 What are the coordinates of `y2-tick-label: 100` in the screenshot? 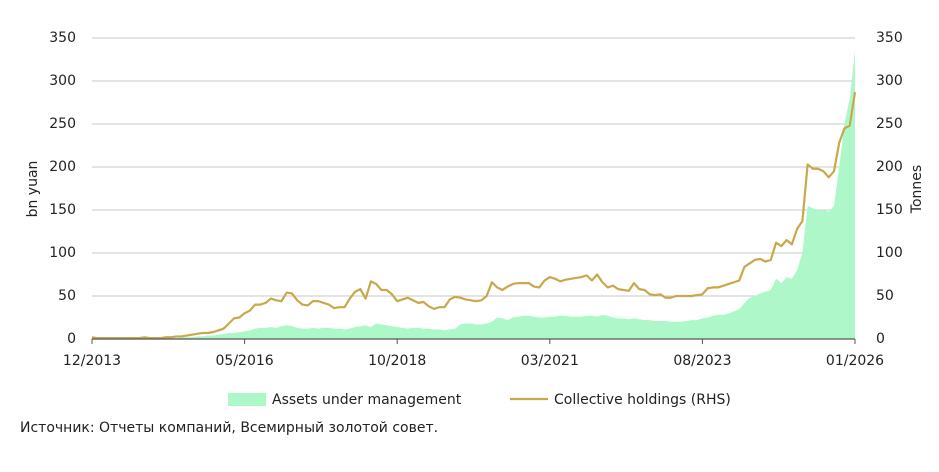 It's located at (889, 253).